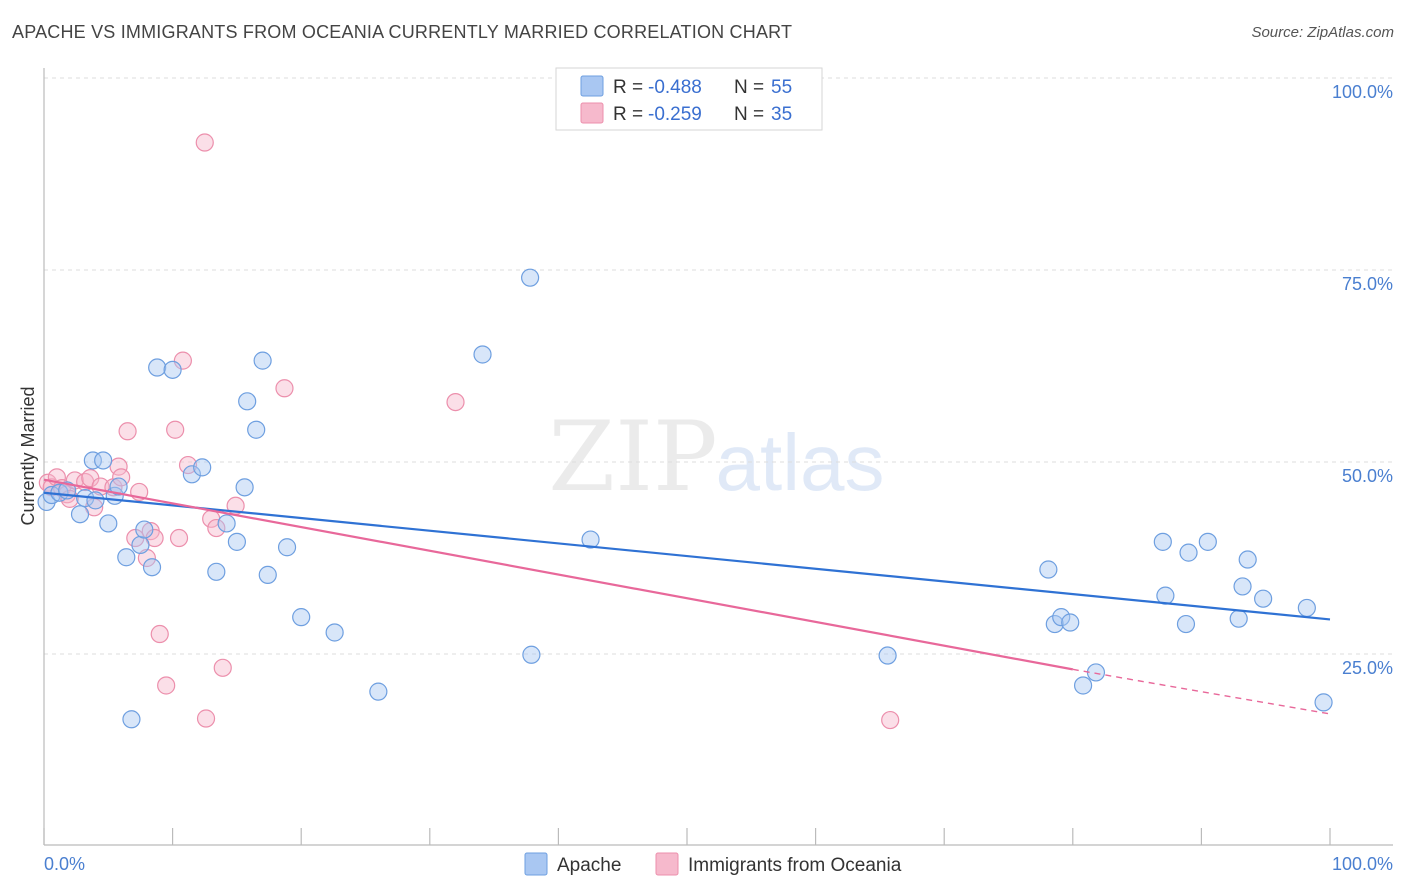 Image resolution: width=1406 pixels, height=892 pixels. What do you see at coordinates (749, 114) in the screenshot?
I see `legend-n-label-oceania: N =` at bounding box center [749, 114].